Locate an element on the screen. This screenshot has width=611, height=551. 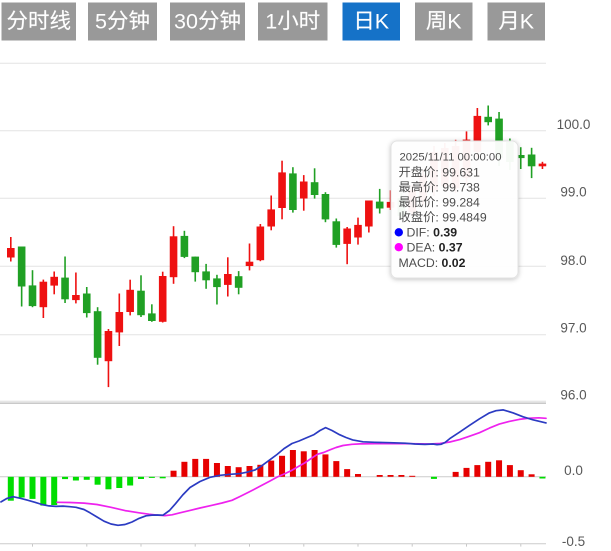
svg-text:: 99.284: : 99.284 is located at coordinates (457, 202).